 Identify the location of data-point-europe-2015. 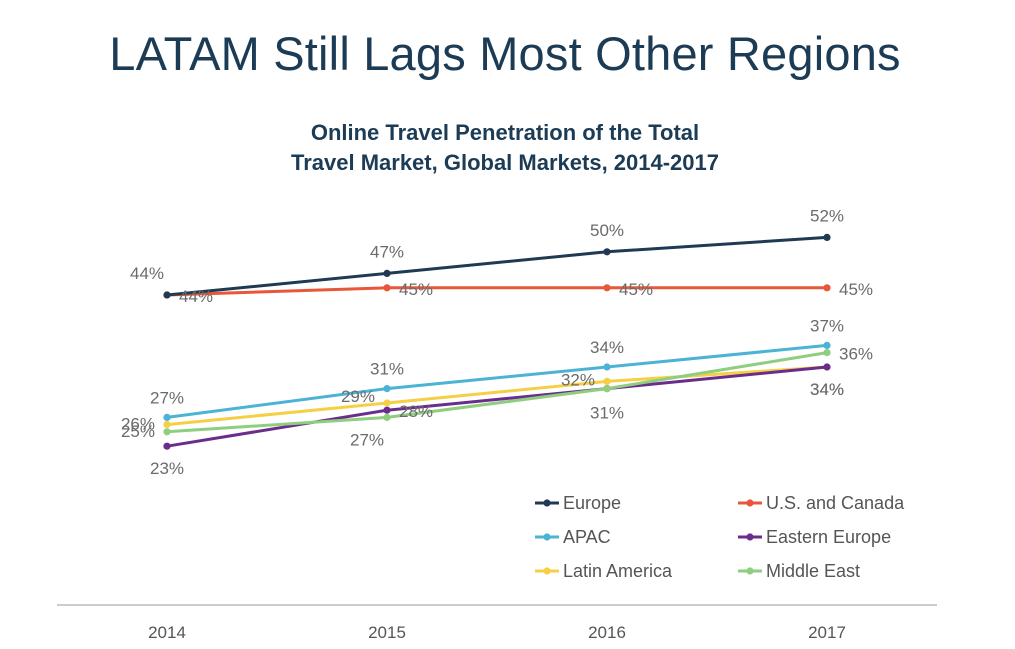
(387, 273).